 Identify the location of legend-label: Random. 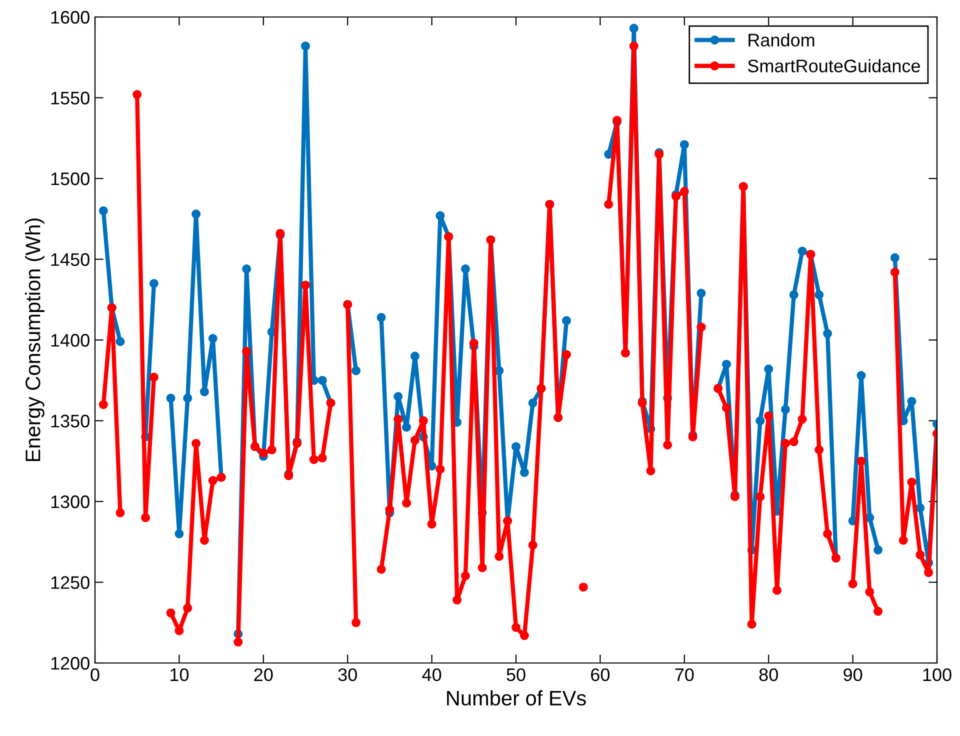
(781, 40).